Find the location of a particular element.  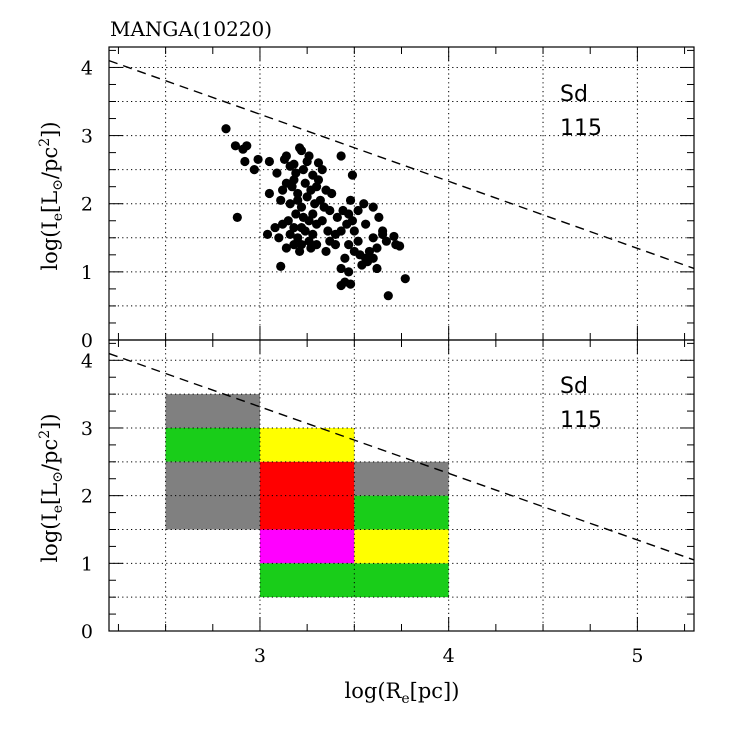

y-tick-label: 3 is located at coordinates (87, 429).